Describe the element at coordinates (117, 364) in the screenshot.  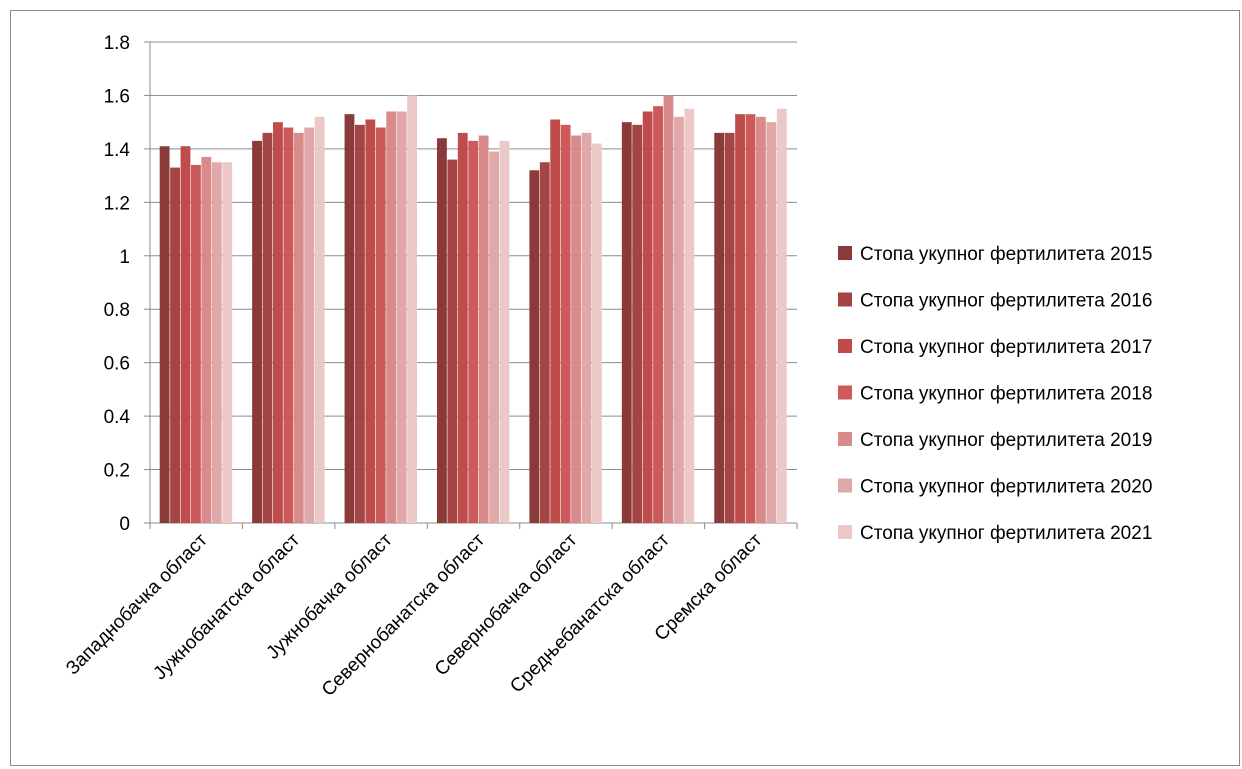
I see `y-tick-label: 0.6` at that location.